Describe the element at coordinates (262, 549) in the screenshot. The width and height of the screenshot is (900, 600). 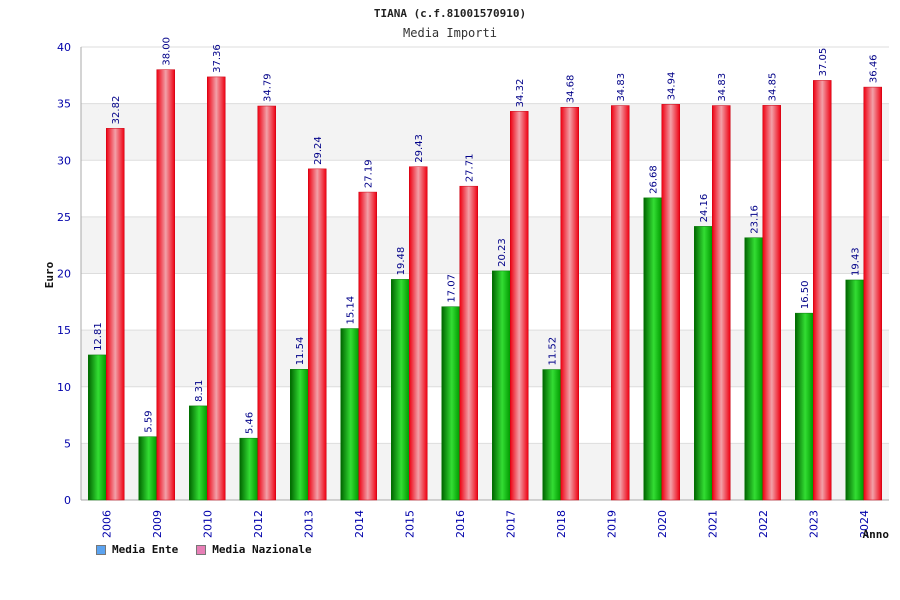
I see `legend-label-nazionale: Media Nazionale` at that location.